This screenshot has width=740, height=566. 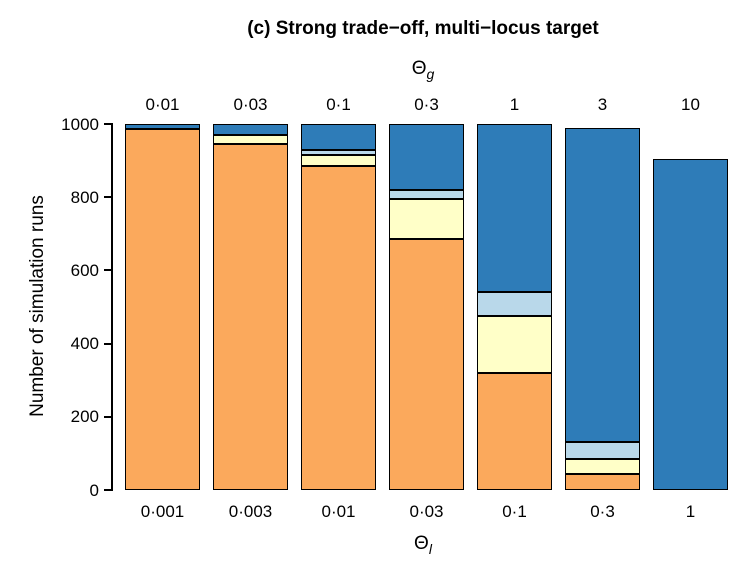 What do you see at coordinates (426, 104) in the screenshot?
I see `top-axis-tick-label: 0·3` at bounding box center [426, 104].